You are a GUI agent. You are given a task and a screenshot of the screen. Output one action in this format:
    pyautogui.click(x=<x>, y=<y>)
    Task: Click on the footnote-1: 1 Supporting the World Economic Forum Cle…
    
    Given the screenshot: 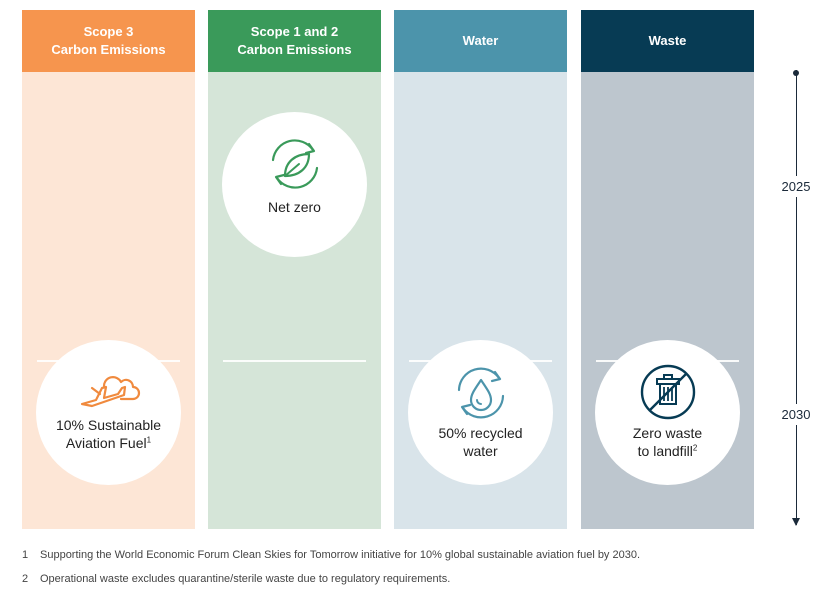 What is the action you would take?
    pyautogui.click(x=331, y=555)
    